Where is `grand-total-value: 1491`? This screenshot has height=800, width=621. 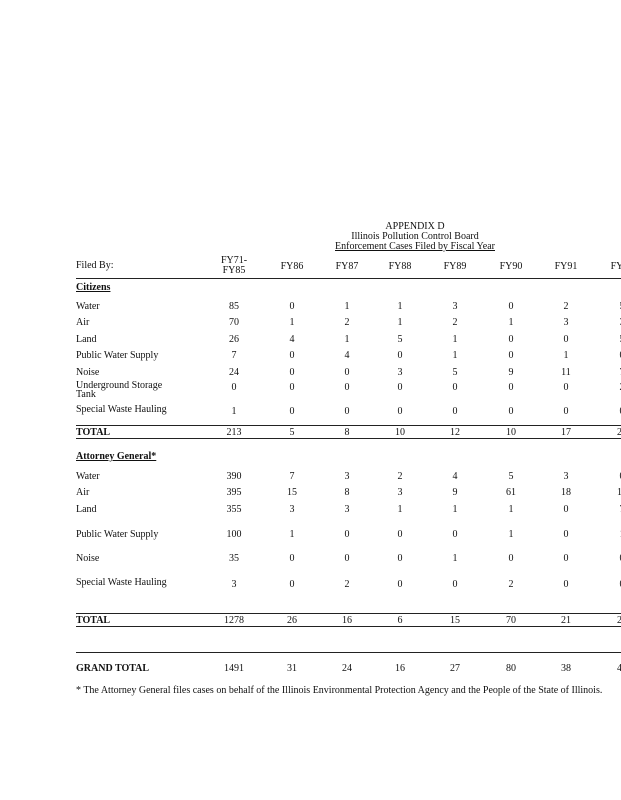 grand-total-value: 1491 is located at coordinates (234, 668).